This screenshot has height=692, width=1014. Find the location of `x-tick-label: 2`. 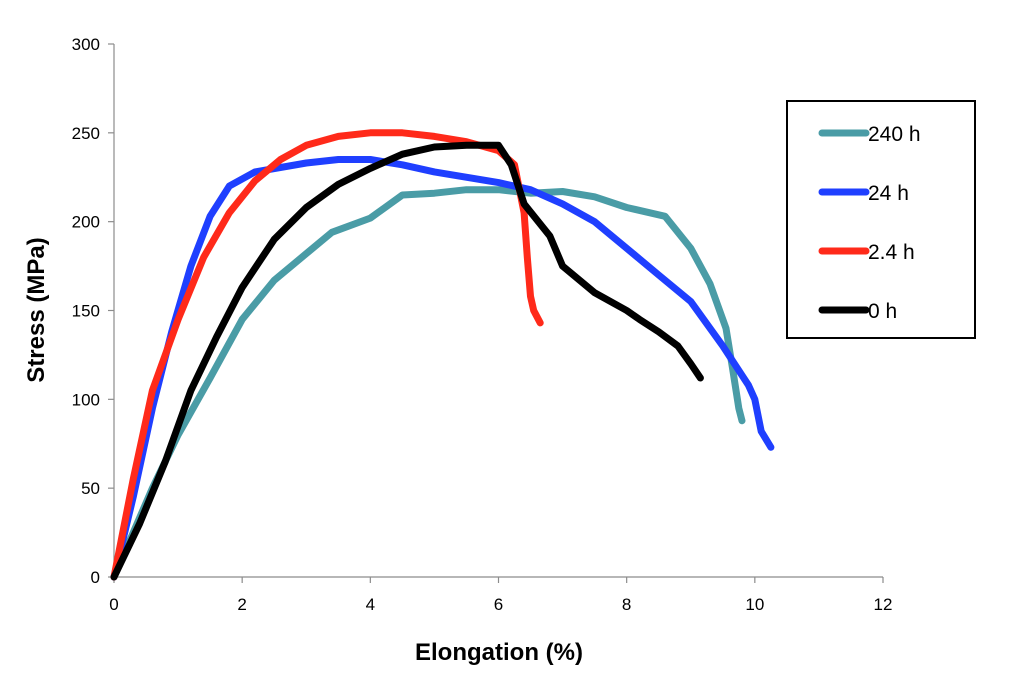

x-tick-label: 2 is located at coordinates (241, 604).